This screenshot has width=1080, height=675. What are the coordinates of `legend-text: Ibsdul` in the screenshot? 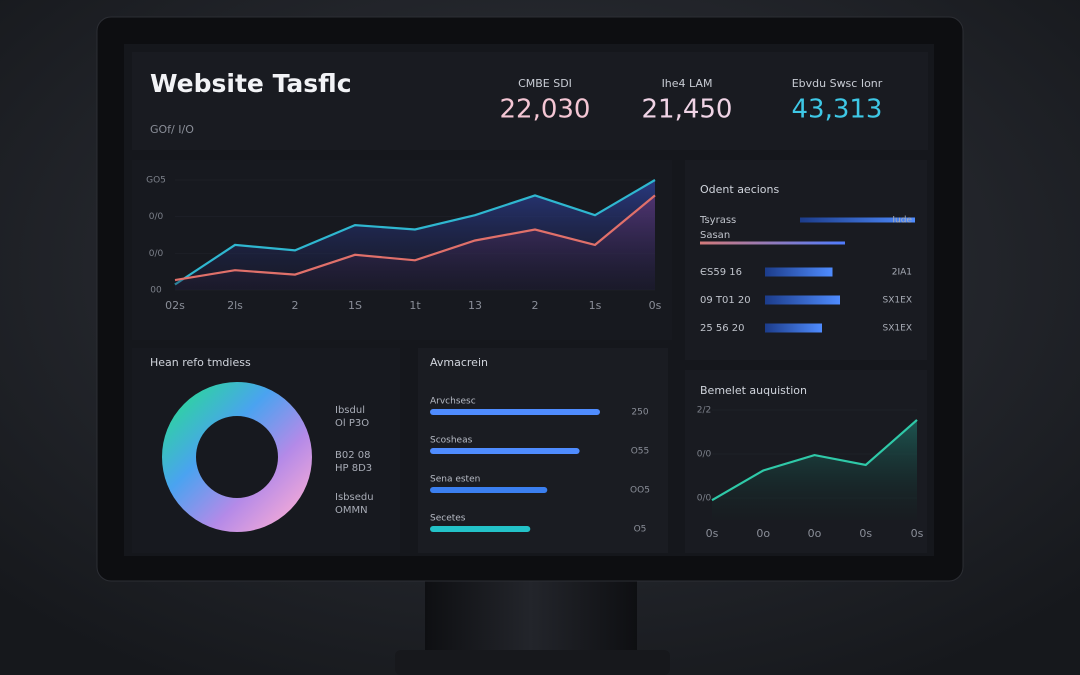 It's located at (350, 410).